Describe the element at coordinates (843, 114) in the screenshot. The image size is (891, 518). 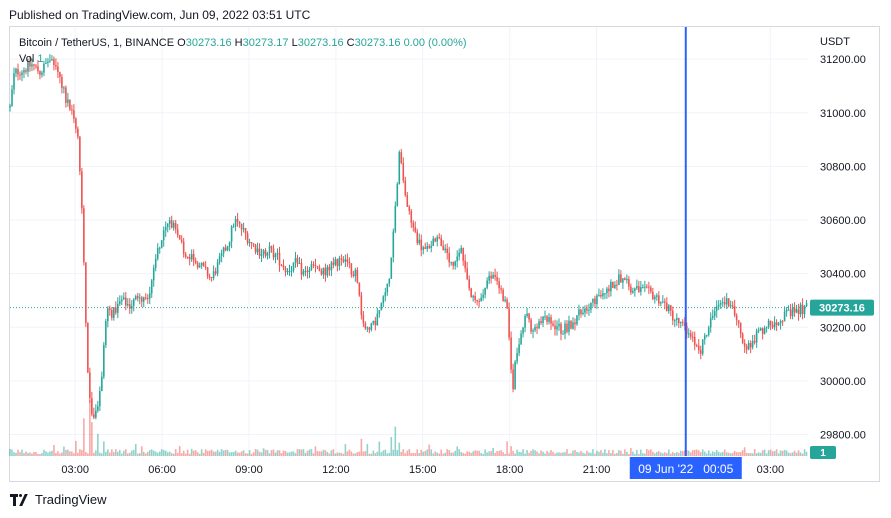
I see `y-tick-label: 31000.00` at that location.